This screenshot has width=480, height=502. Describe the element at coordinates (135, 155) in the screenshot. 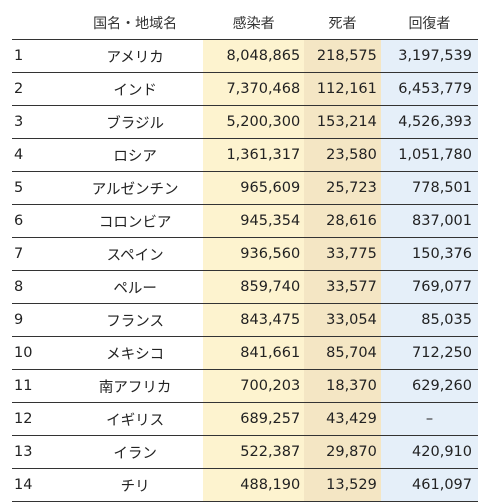

I see `cell-country: ロシア` at that location.